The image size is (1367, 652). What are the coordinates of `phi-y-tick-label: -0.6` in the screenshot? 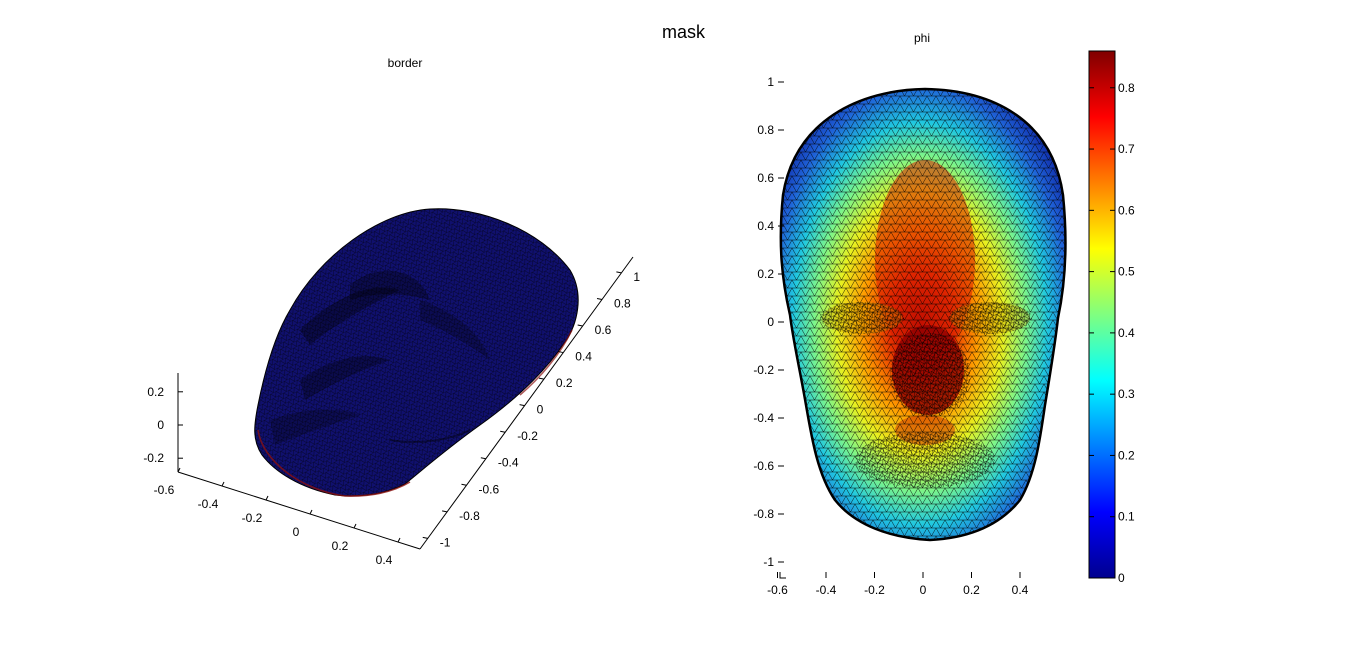 It's located at (763, 466).